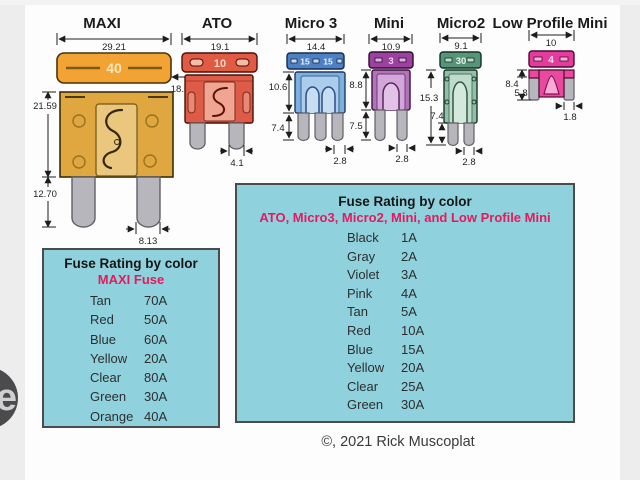 Image resolution: width=640 pixels, height=480 pixels. Describe the element at coordinates (339, 156) in the screenshot. I see `micro3-leg-width-dimension: 2.8` at that location.